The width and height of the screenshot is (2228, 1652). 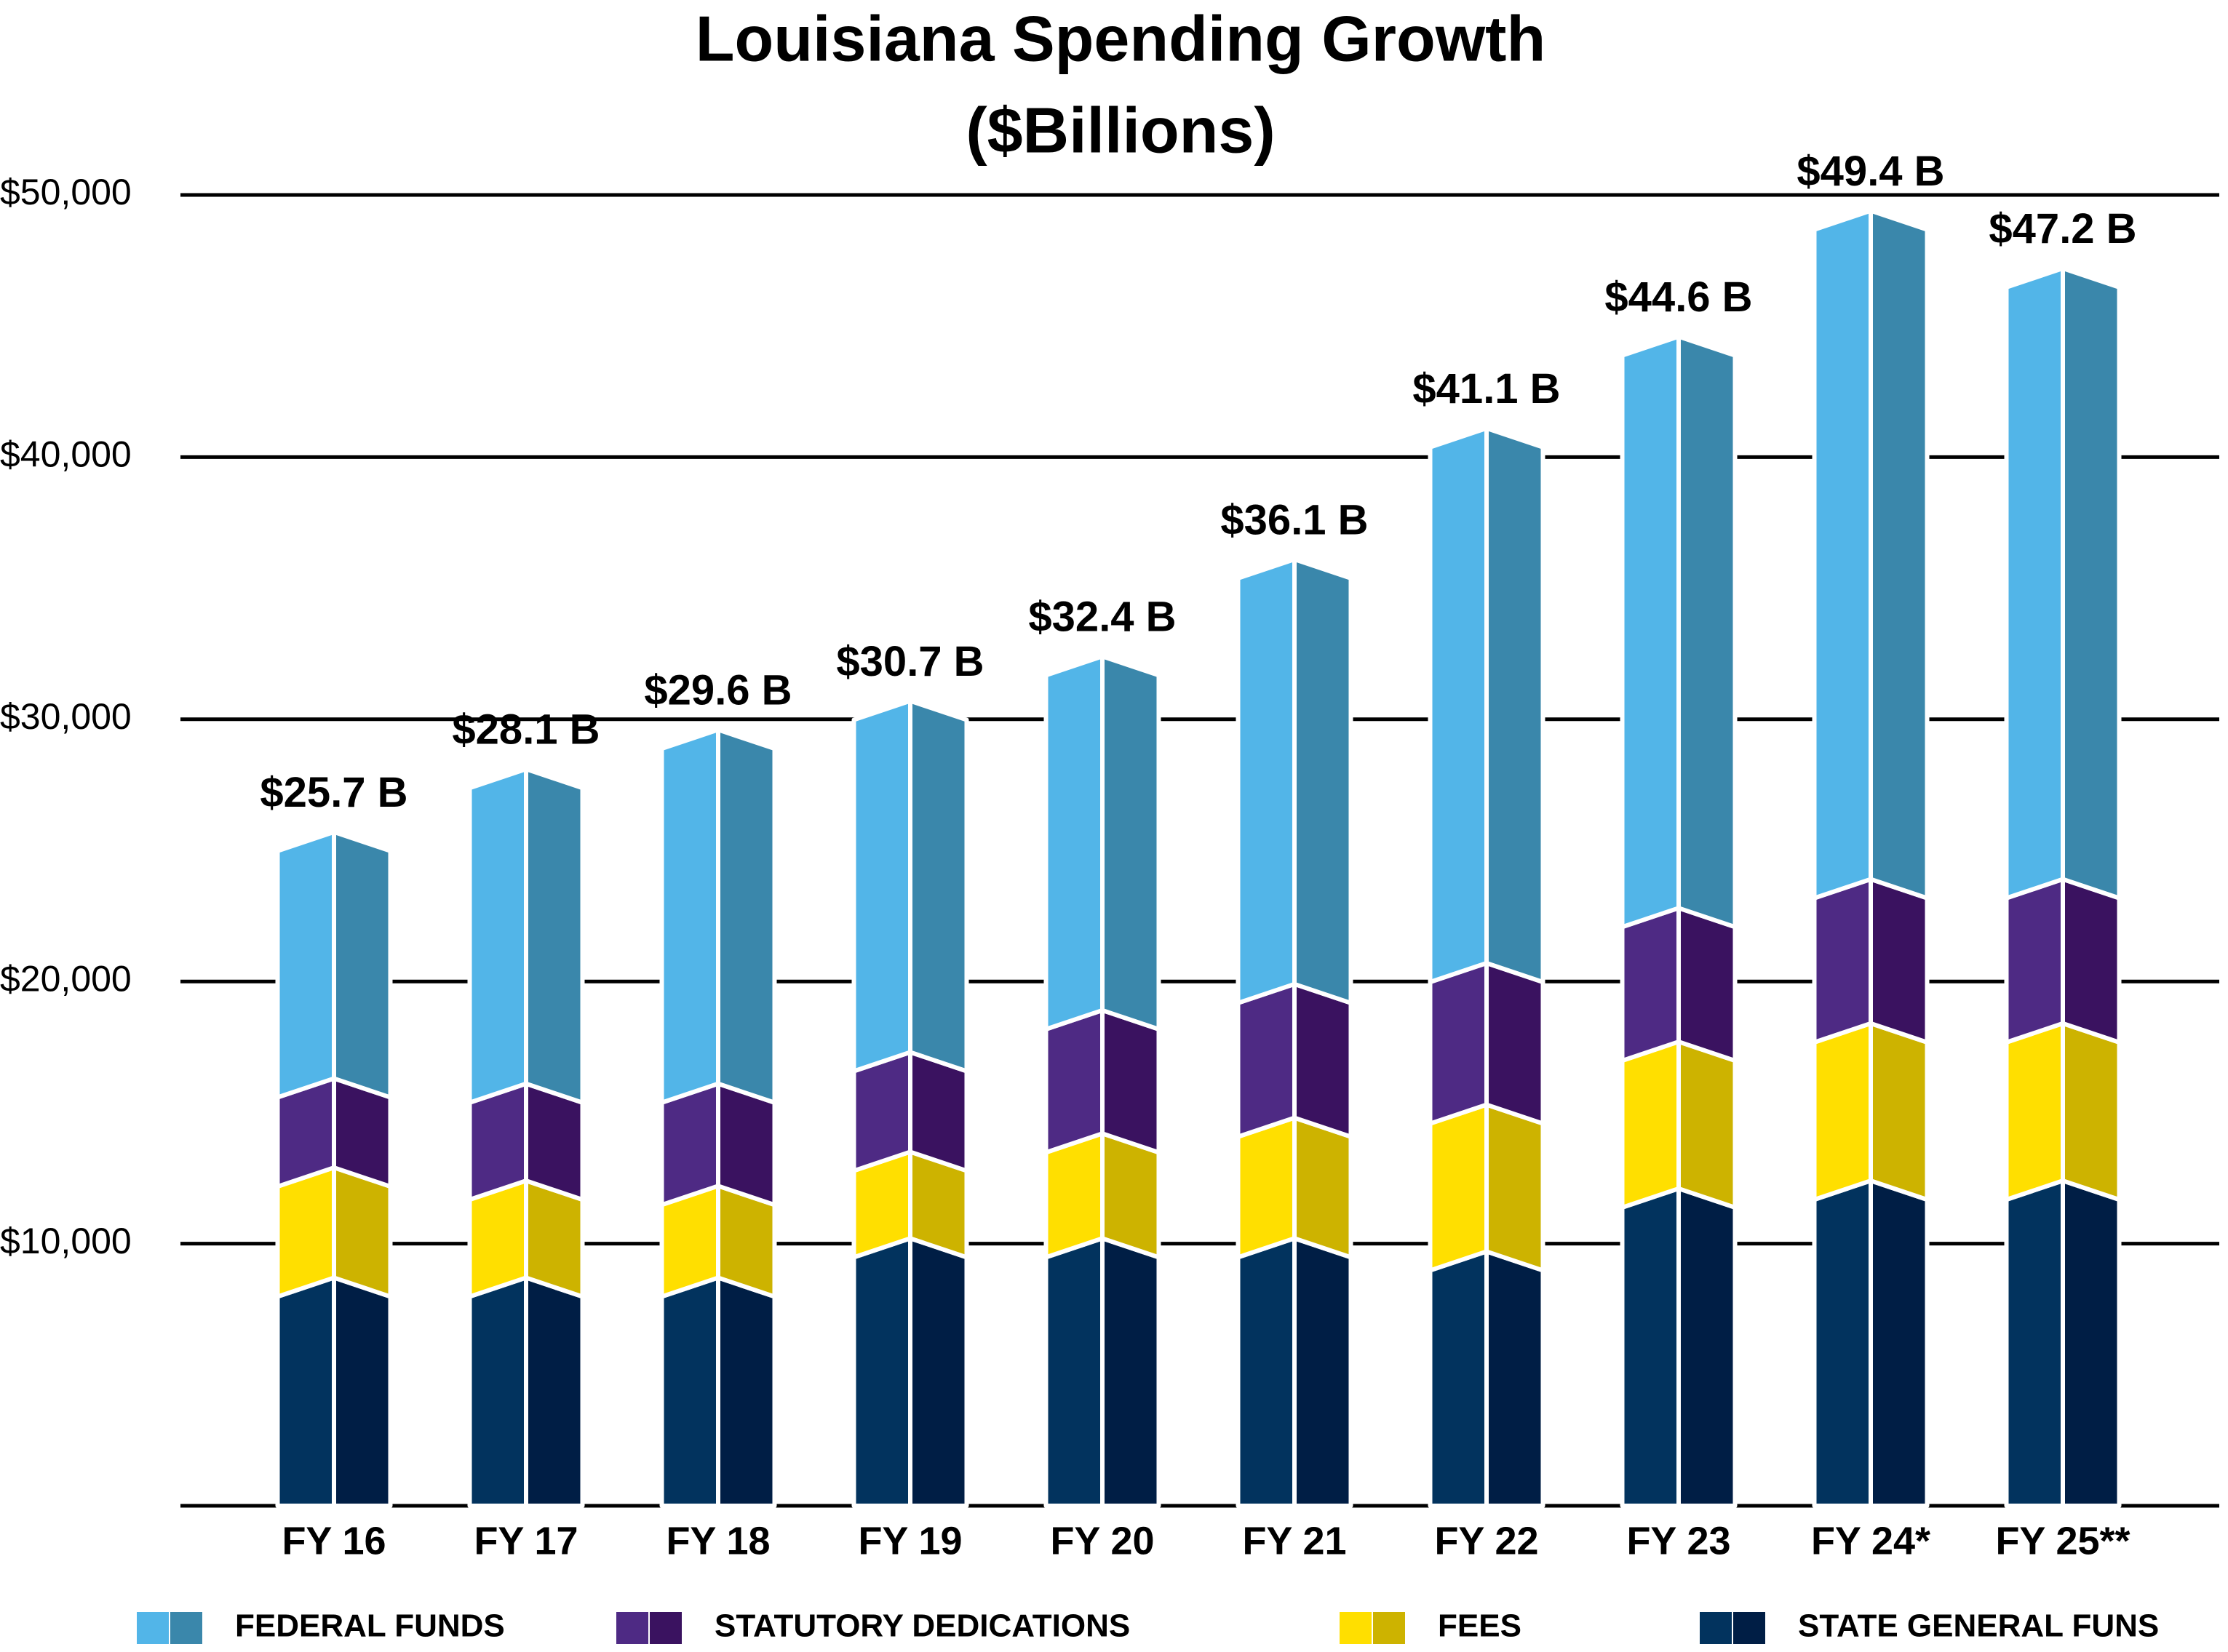 What do you see at coordinates (370, 1626) in the screenshot?
I see `legend-label: FEDERAL FUNDS` at bounding box center [370, 1626].